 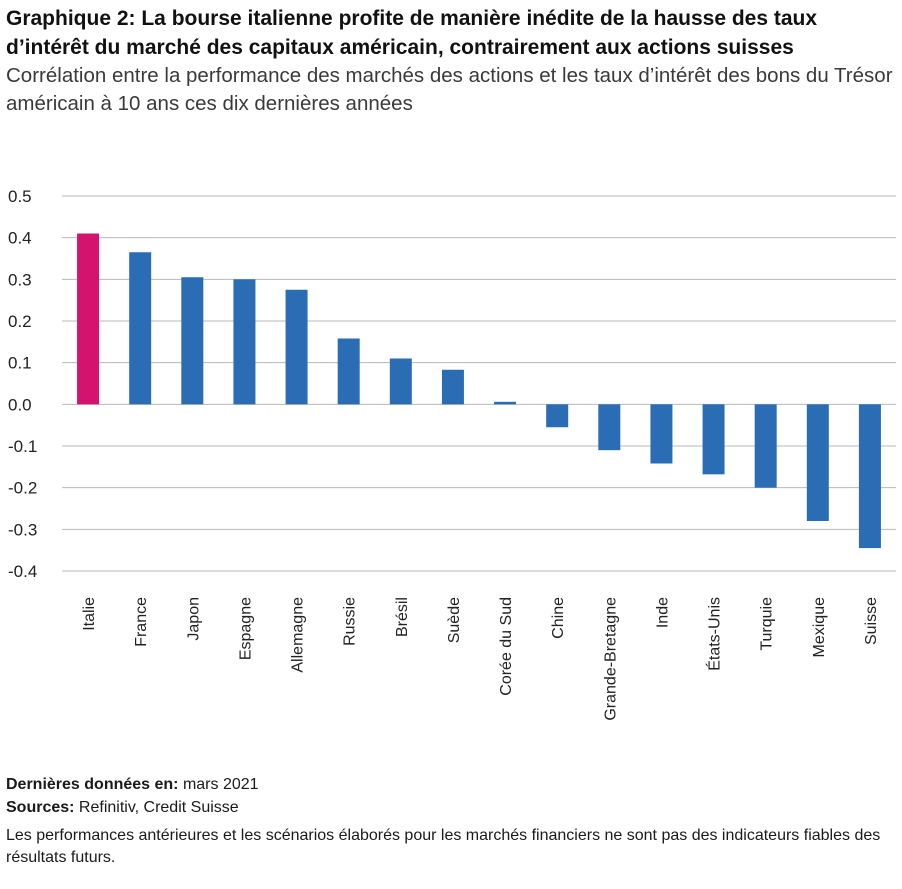 What do you see at coordinates (609, 427) in the screenshot?
I see `bar-grande-bretagne` at bounding box center [609, 427].